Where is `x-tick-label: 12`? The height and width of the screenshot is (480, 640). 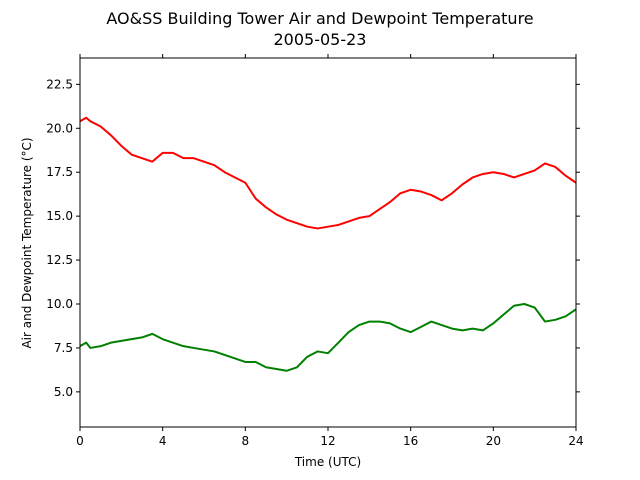 x-tick-label: 12 is located at coordinates (327, 441).